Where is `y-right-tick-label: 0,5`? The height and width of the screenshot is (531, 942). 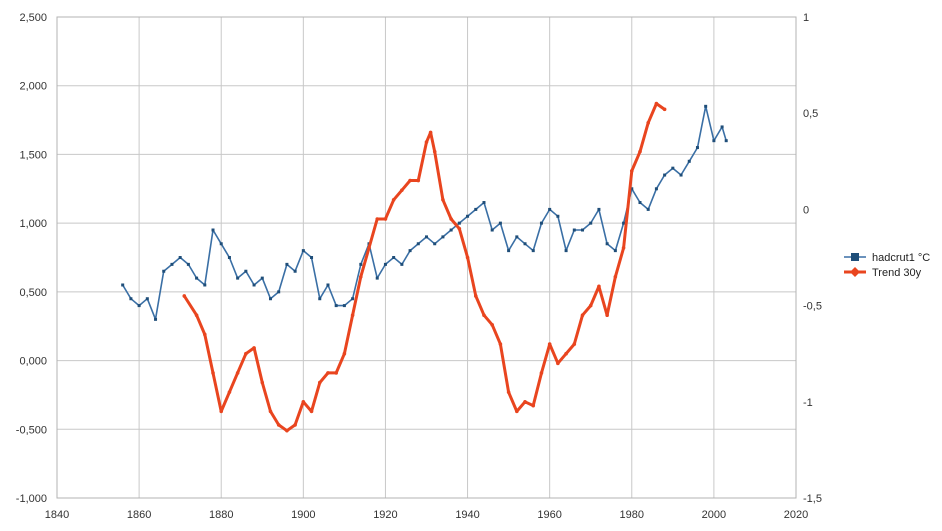
y-right-tick-label: 0,5 is located at coordinates (810, 114).